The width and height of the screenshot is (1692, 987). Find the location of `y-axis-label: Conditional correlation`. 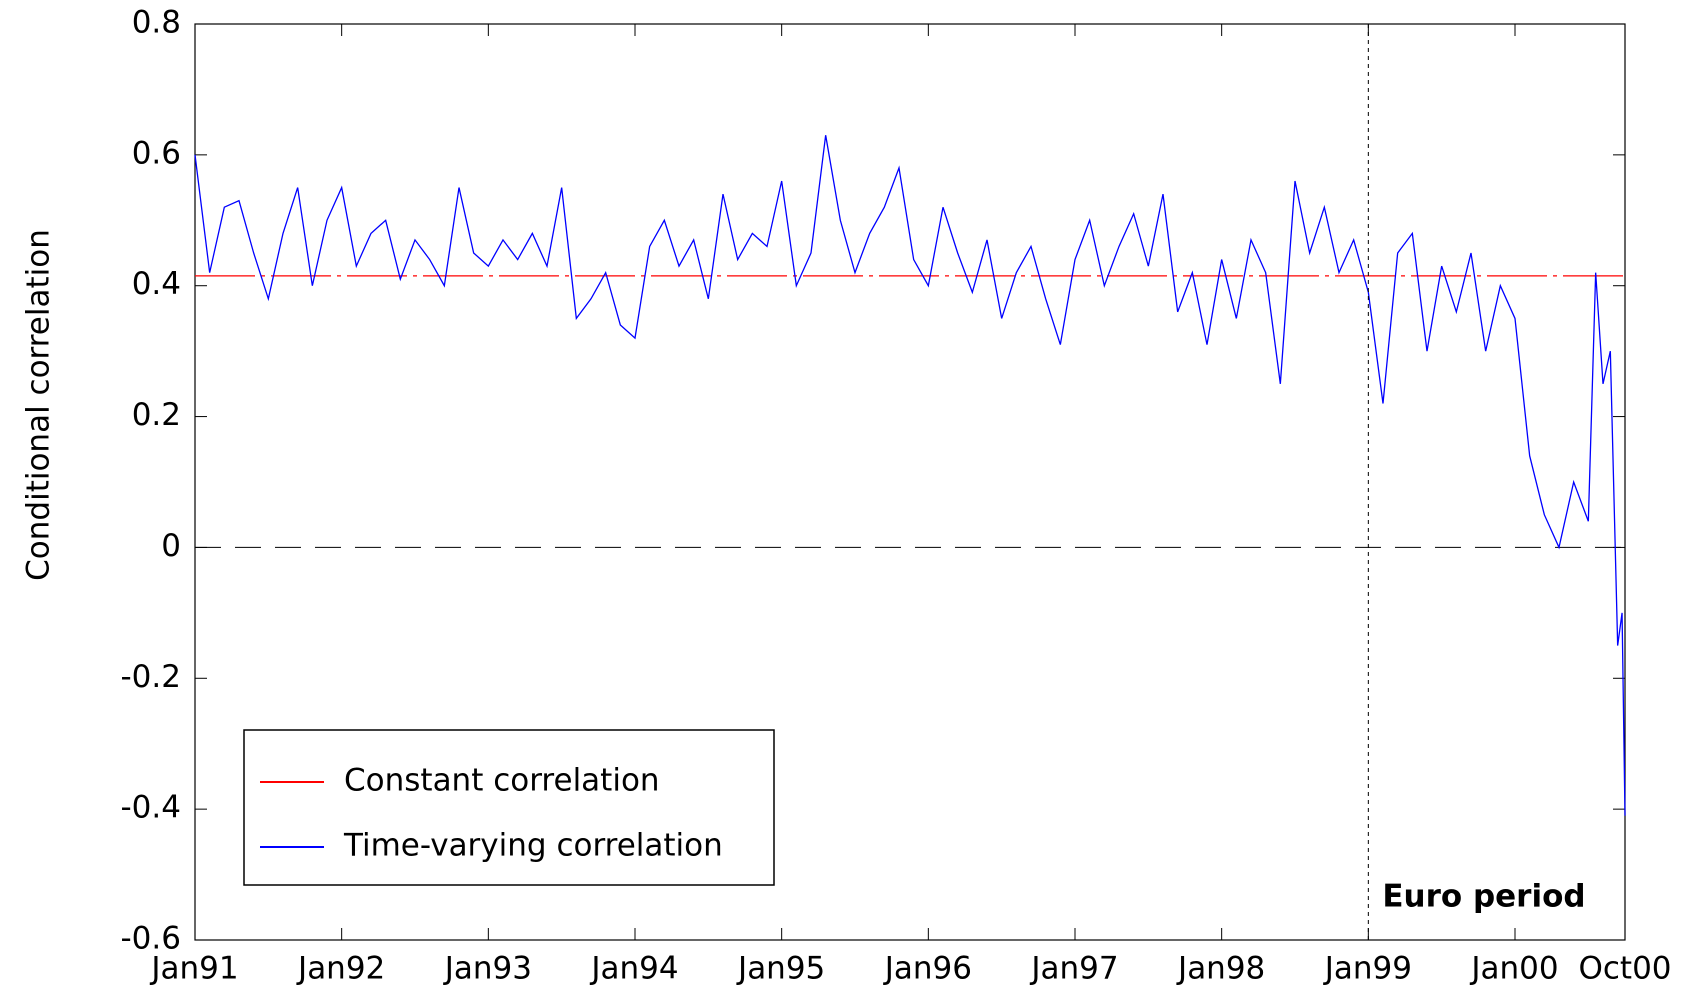

y-axis-label: Conditional correlation is located at coordinates (39, 405).